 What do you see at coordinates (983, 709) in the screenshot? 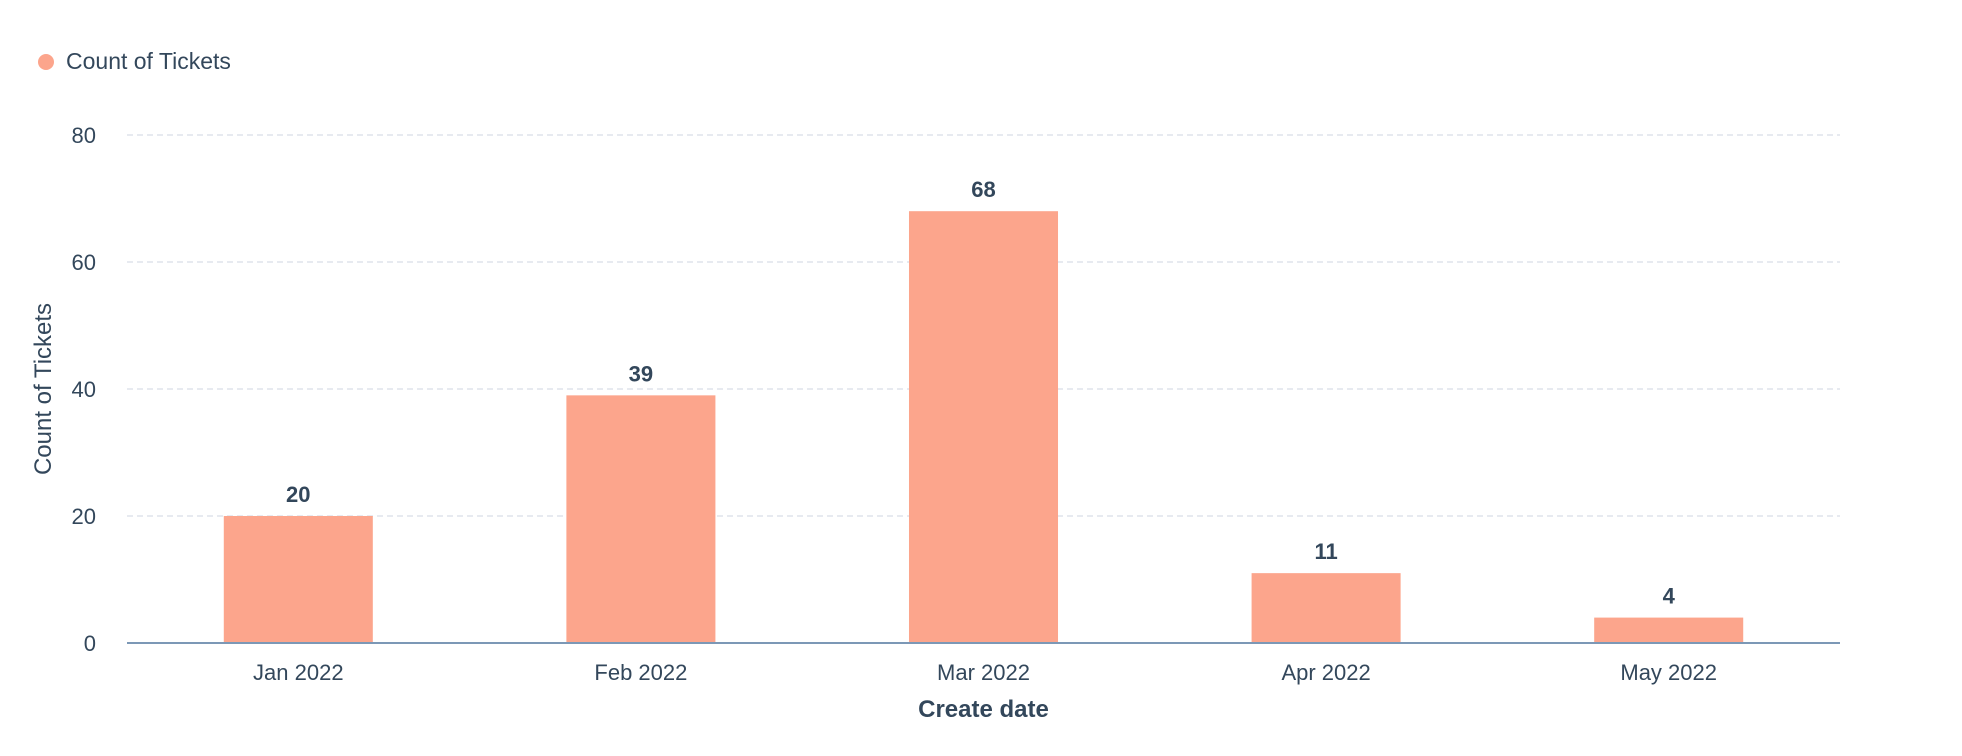
I see `x-axis-title: Create date` at bounding box center [983, 709].